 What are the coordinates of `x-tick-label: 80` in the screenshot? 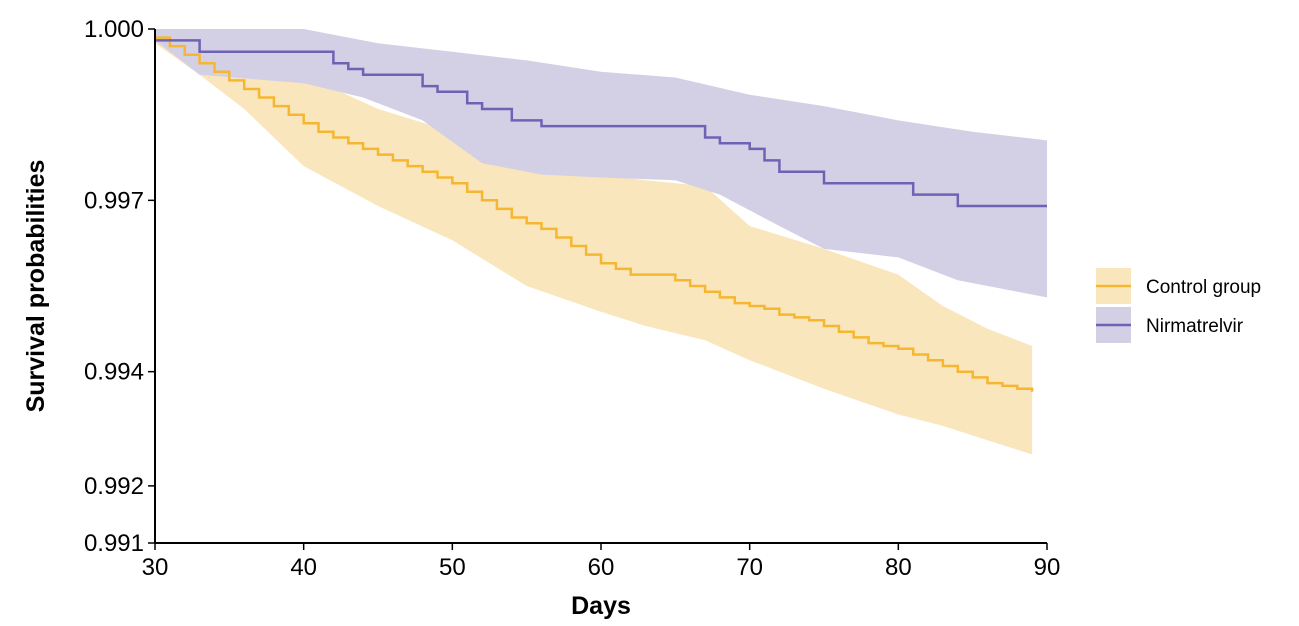 It's located at (898, 567).